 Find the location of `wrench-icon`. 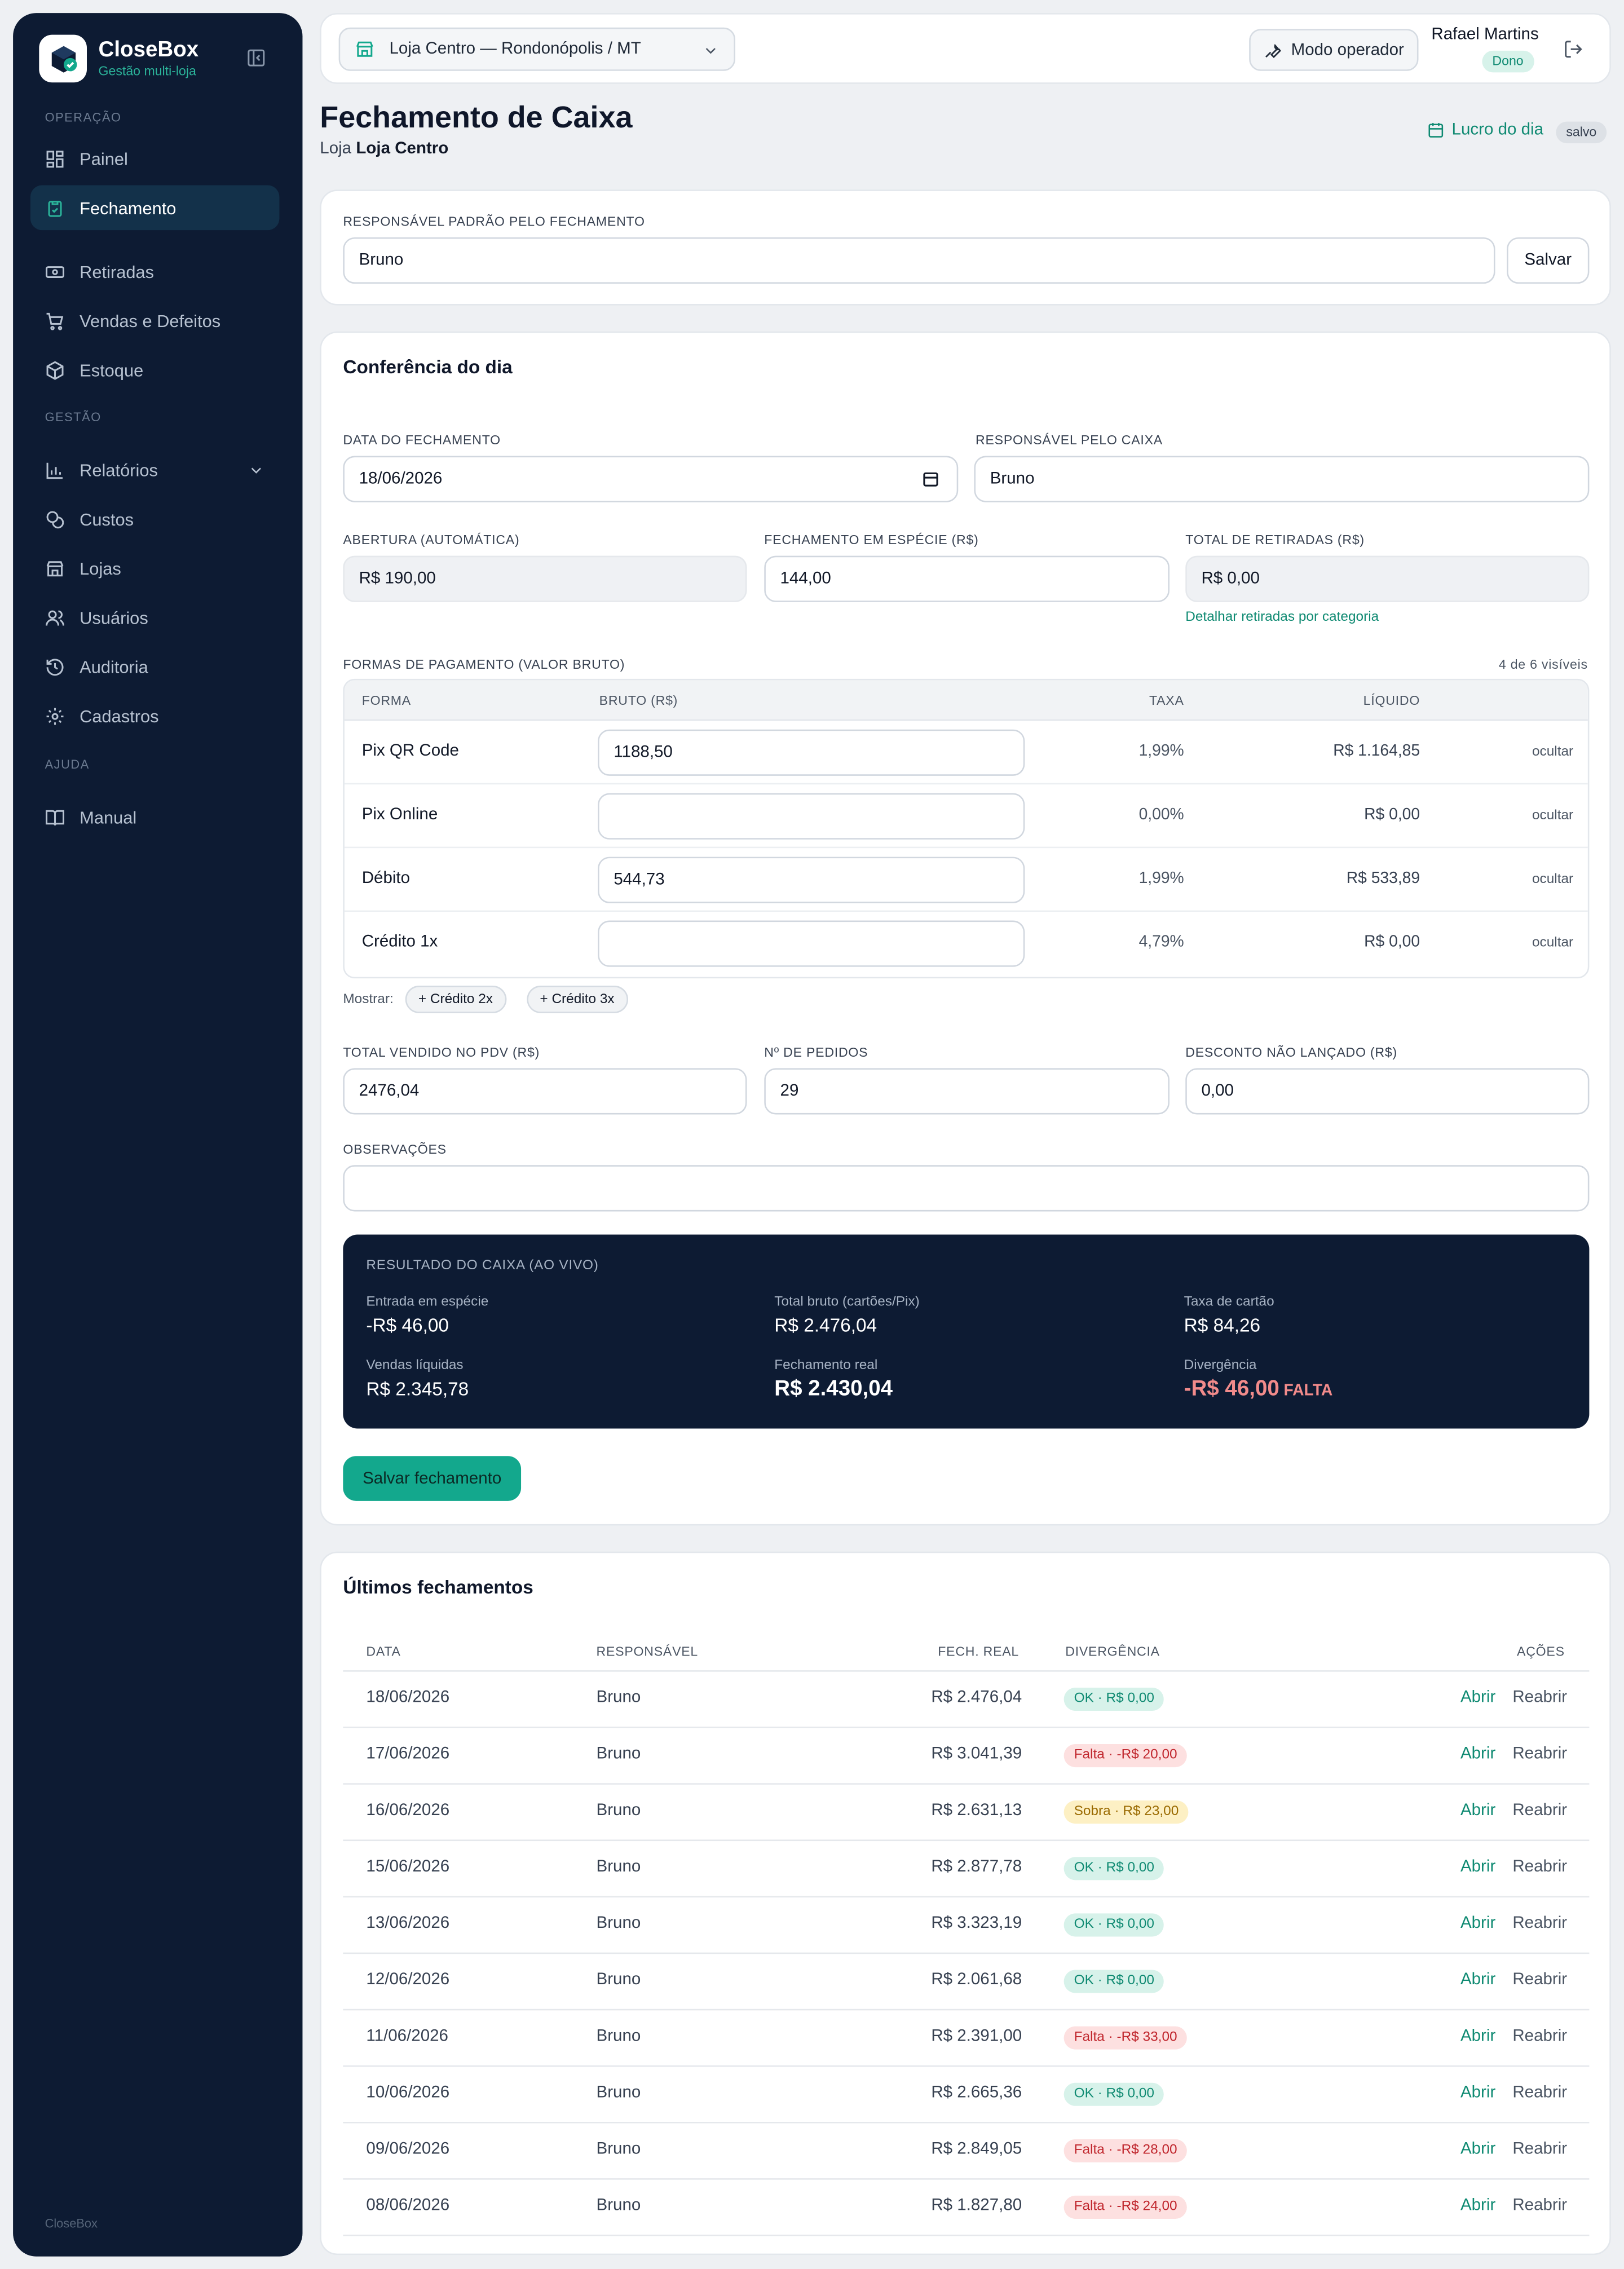

wrench-icon is located at coordinates (1273, 51).